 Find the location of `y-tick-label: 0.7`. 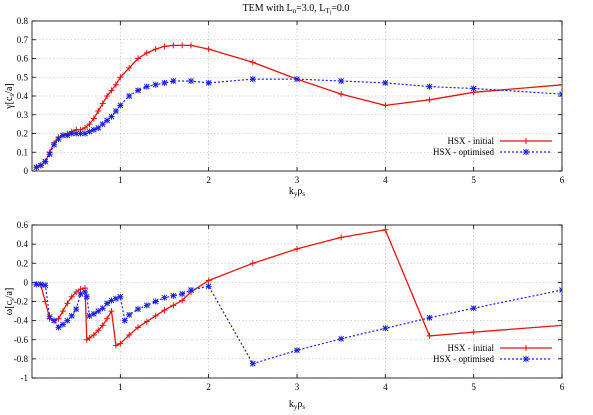

y-tick-label: 0.7 is located at coordinates (23, 40).